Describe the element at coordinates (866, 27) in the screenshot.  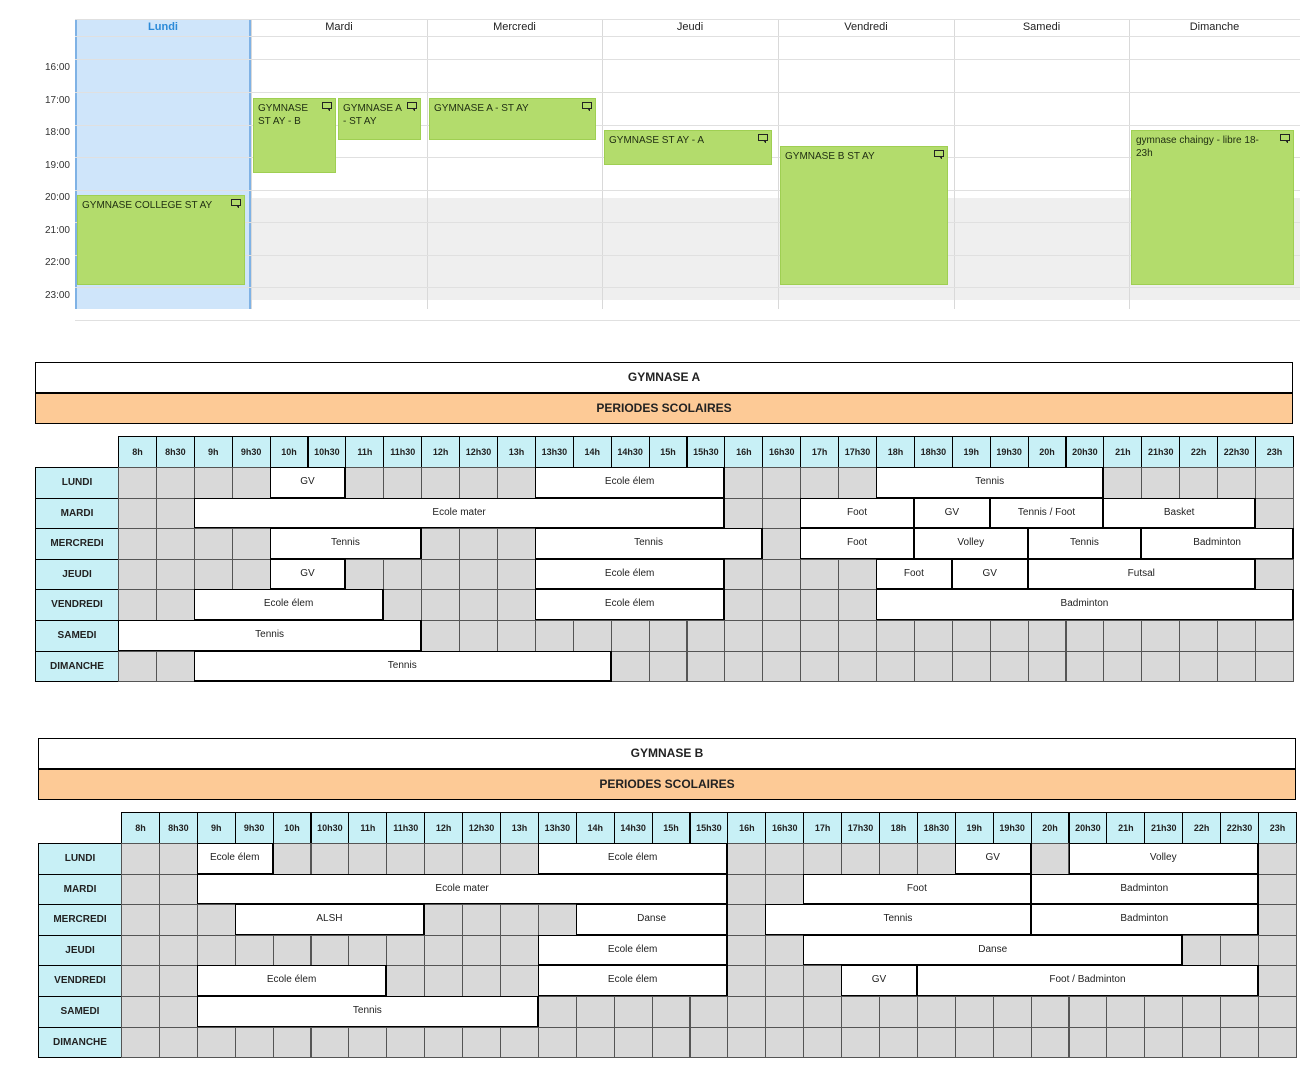
I see `day-header: Vendredi` at that location.